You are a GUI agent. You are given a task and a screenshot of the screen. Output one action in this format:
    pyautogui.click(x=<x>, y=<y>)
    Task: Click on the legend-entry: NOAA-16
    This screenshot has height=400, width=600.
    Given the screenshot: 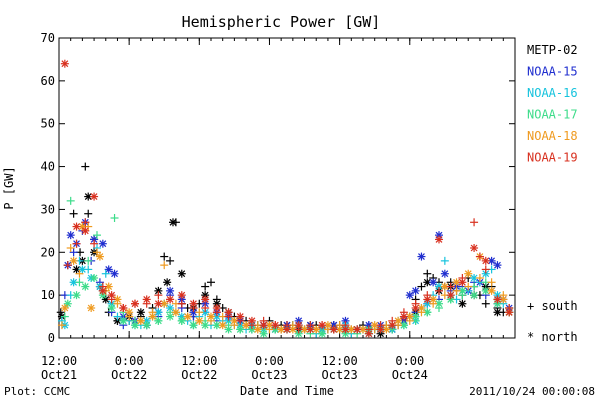 What is the action you would take?
    pyautogui.click(x=552, y=93)
    